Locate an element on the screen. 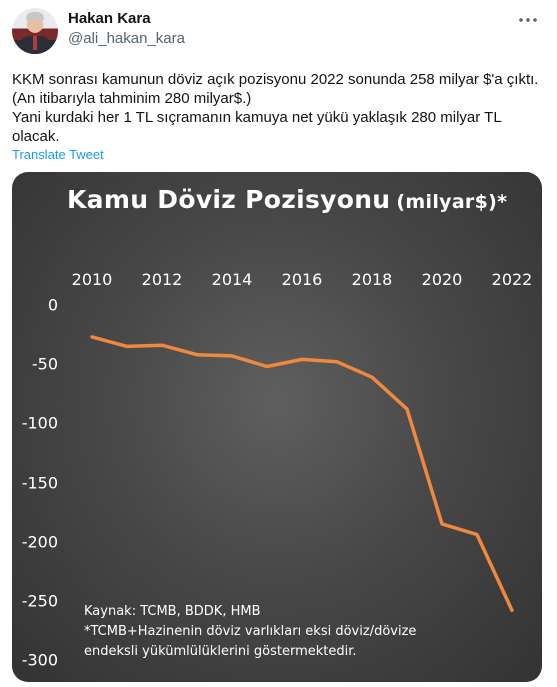  x-tick-label: 2016 is located at coordinates (302, 279).